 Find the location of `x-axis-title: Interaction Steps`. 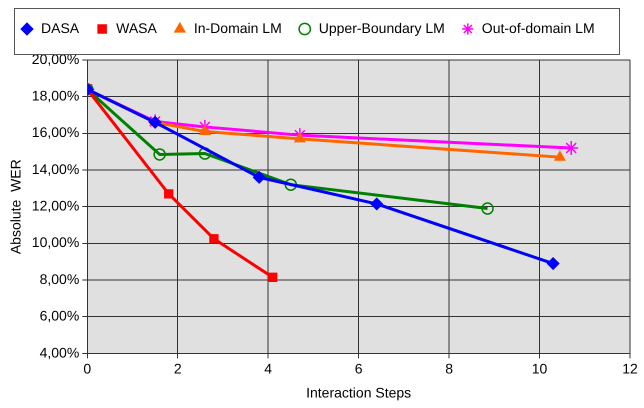

x-axis-title: Interaction Steps is located at coordinates (359, 392).